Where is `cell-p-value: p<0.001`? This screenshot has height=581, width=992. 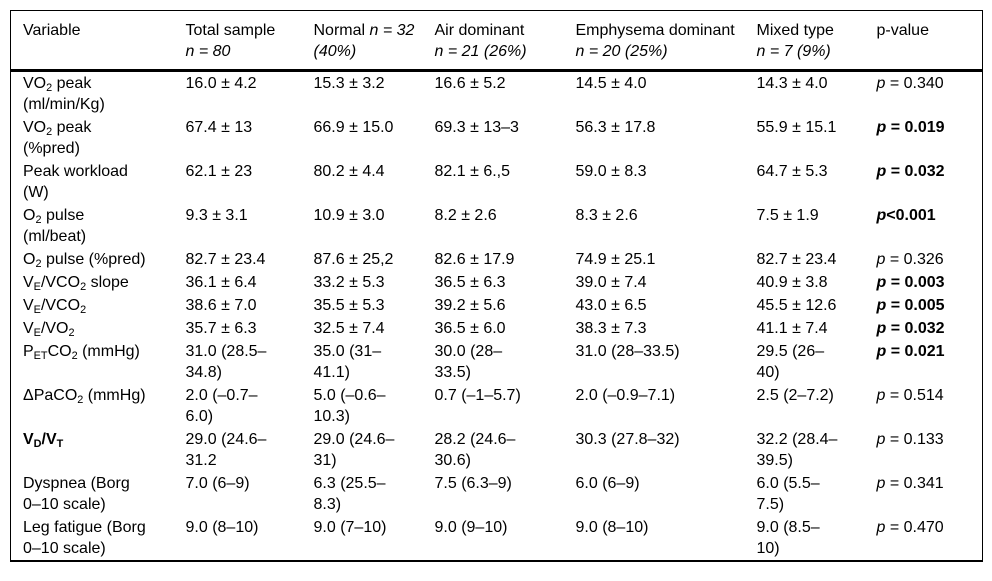
cell-p-value: p<0.001 is located at coordinates (906, 215).